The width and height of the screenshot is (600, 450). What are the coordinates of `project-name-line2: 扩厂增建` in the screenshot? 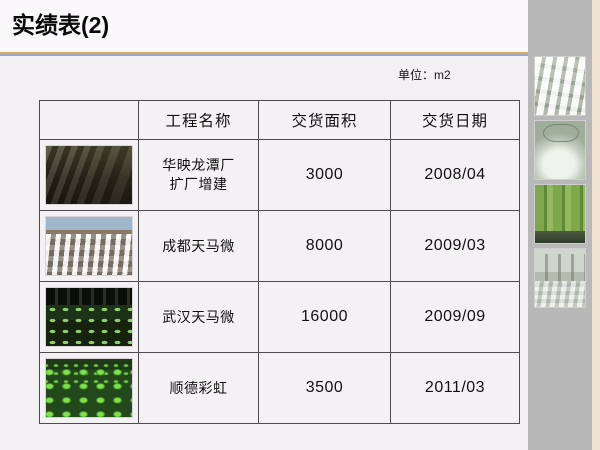 It's located at (198, 184).